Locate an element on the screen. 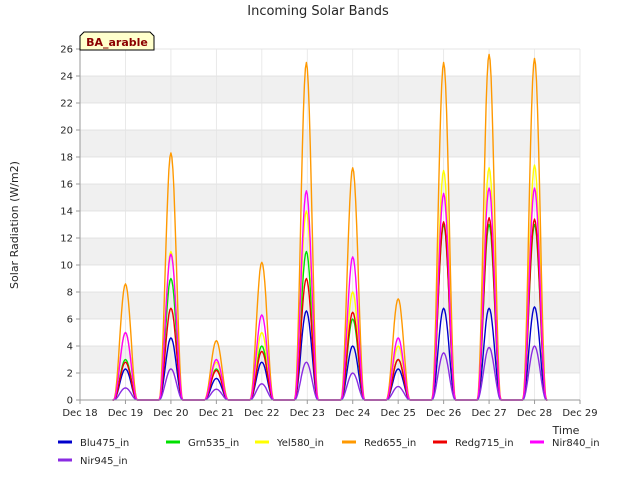 This screenshot has height=480, width=640. x-tick-label: Dec 29 is located at coordinates (579, 413).